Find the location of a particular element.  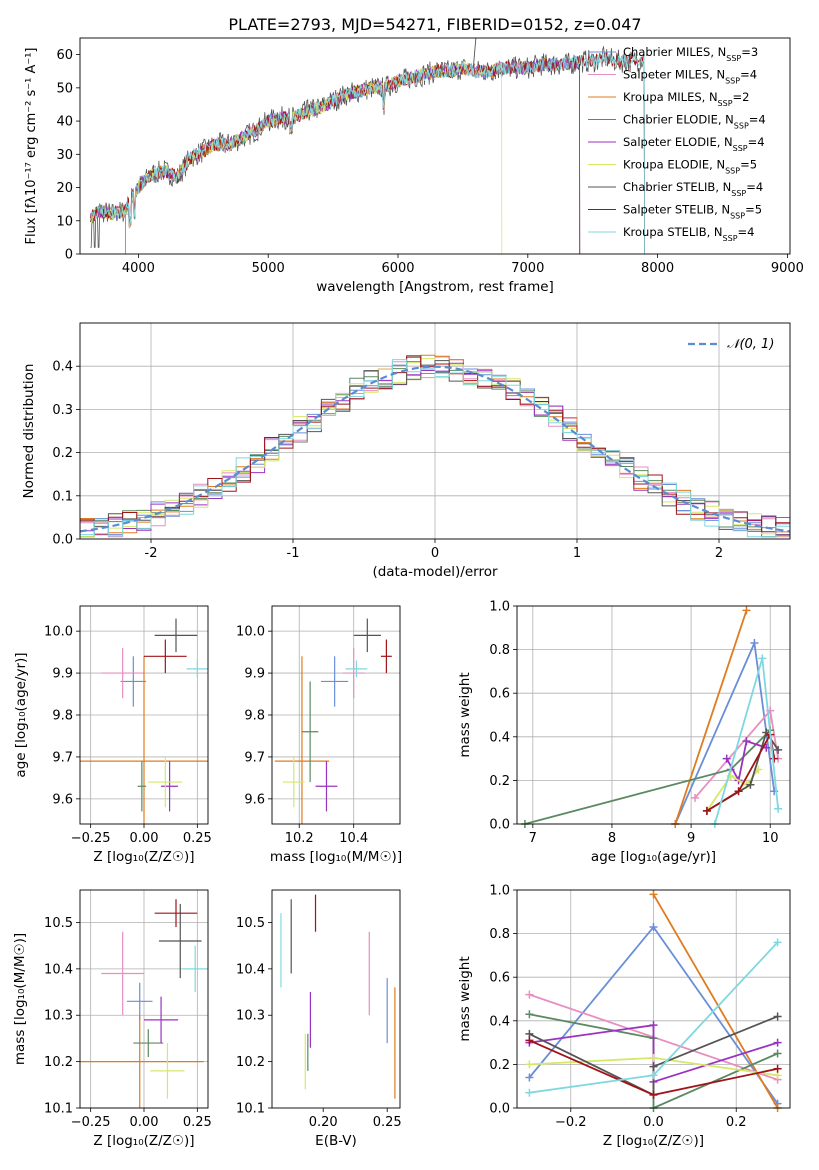

weight-line-kroupa-miles is located at coordinates (711, 717).